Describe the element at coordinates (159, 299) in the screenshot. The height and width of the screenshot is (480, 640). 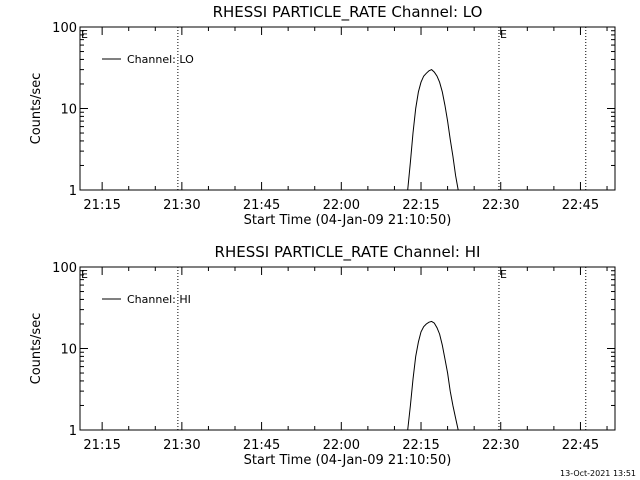
I see `legend-label: Channel: HI` at that location.